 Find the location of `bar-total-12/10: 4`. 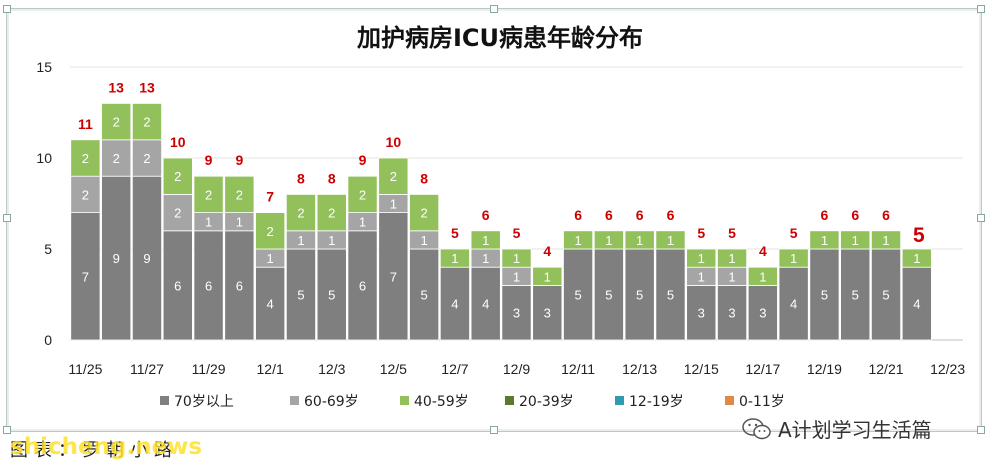

bar-total-12/10: 4 is located at coordinates (547, 251).